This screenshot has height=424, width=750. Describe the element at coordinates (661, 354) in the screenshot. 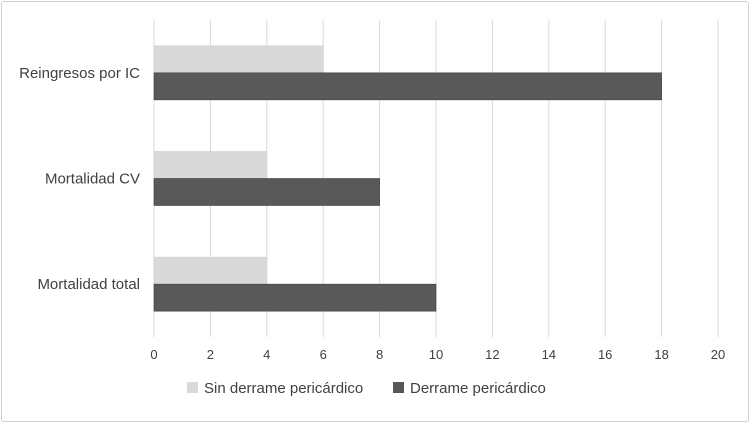

I see `x-tick-label: 18` at that location.